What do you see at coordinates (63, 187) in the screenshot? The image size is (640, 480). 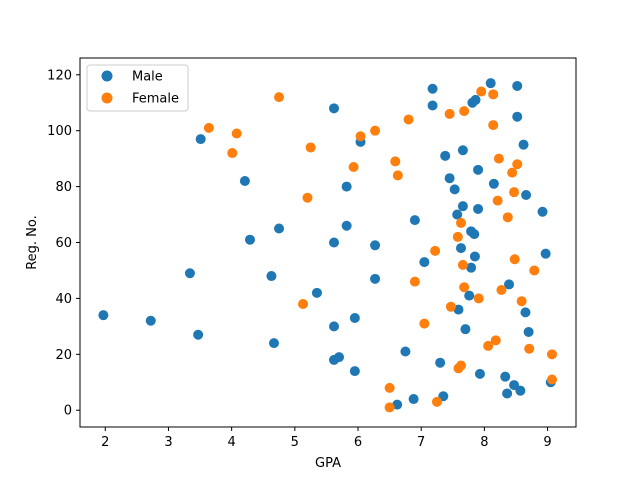 I see `y-tick-label: 80` at bounding box center [63, 187].